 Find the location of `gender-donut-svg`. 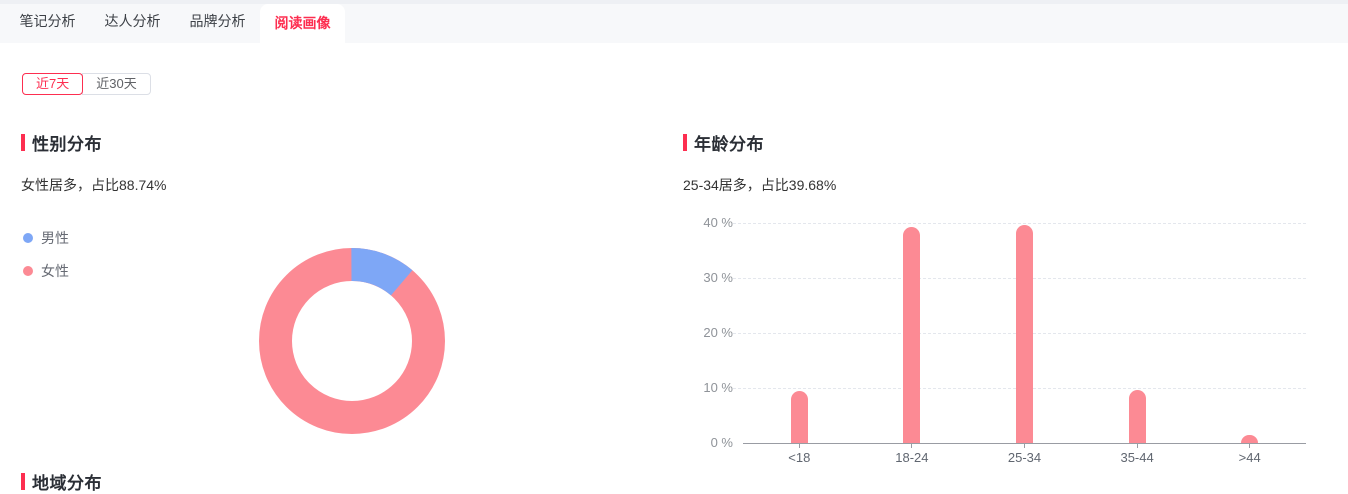

gender-donut-svg is located at coordinates (352, 341).